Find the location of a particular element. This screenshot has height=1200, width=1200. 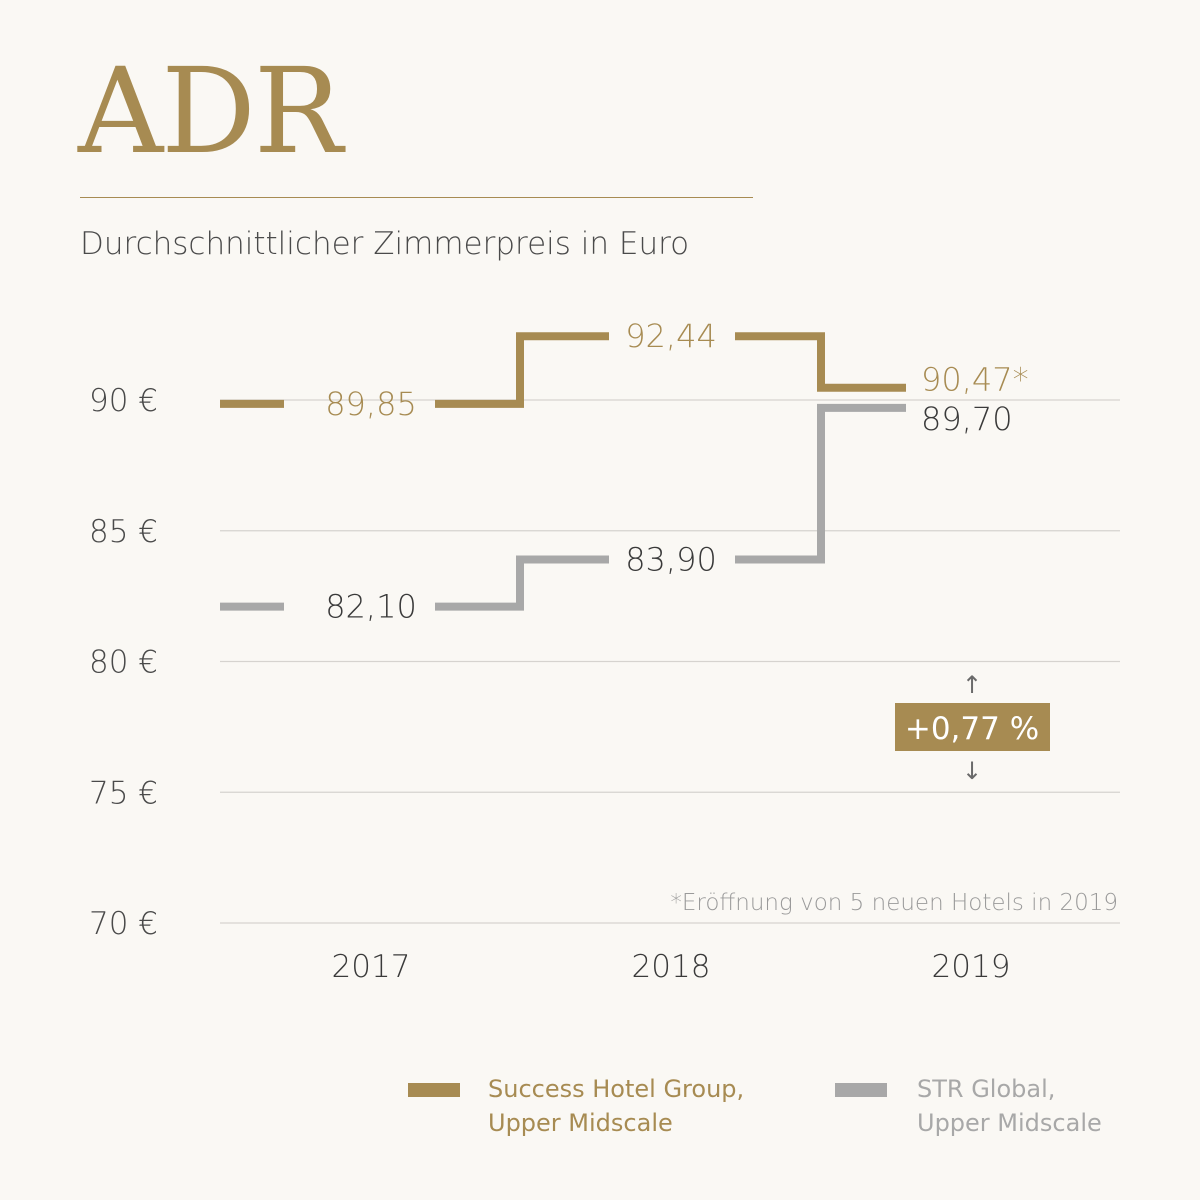

footnote: *Eröffnung von 5 neuen Hotels in 2019 is located at coordinates (894, 903).